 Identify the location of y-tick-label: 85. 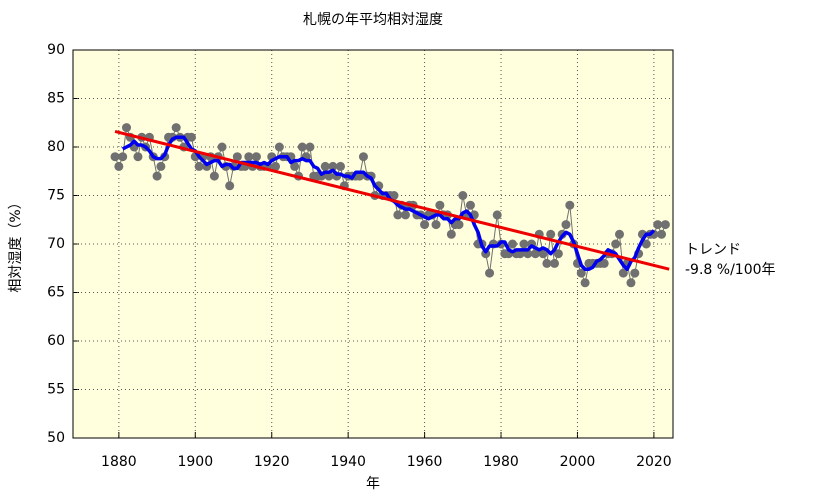
(56, 99).